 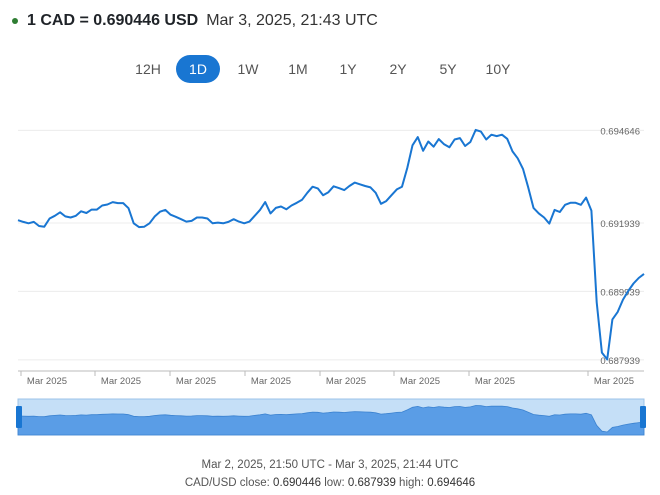 What do you see at coordinates (15, 21) in the screenshot?
I see `live-status-icon` at bounding box center [15, 21].